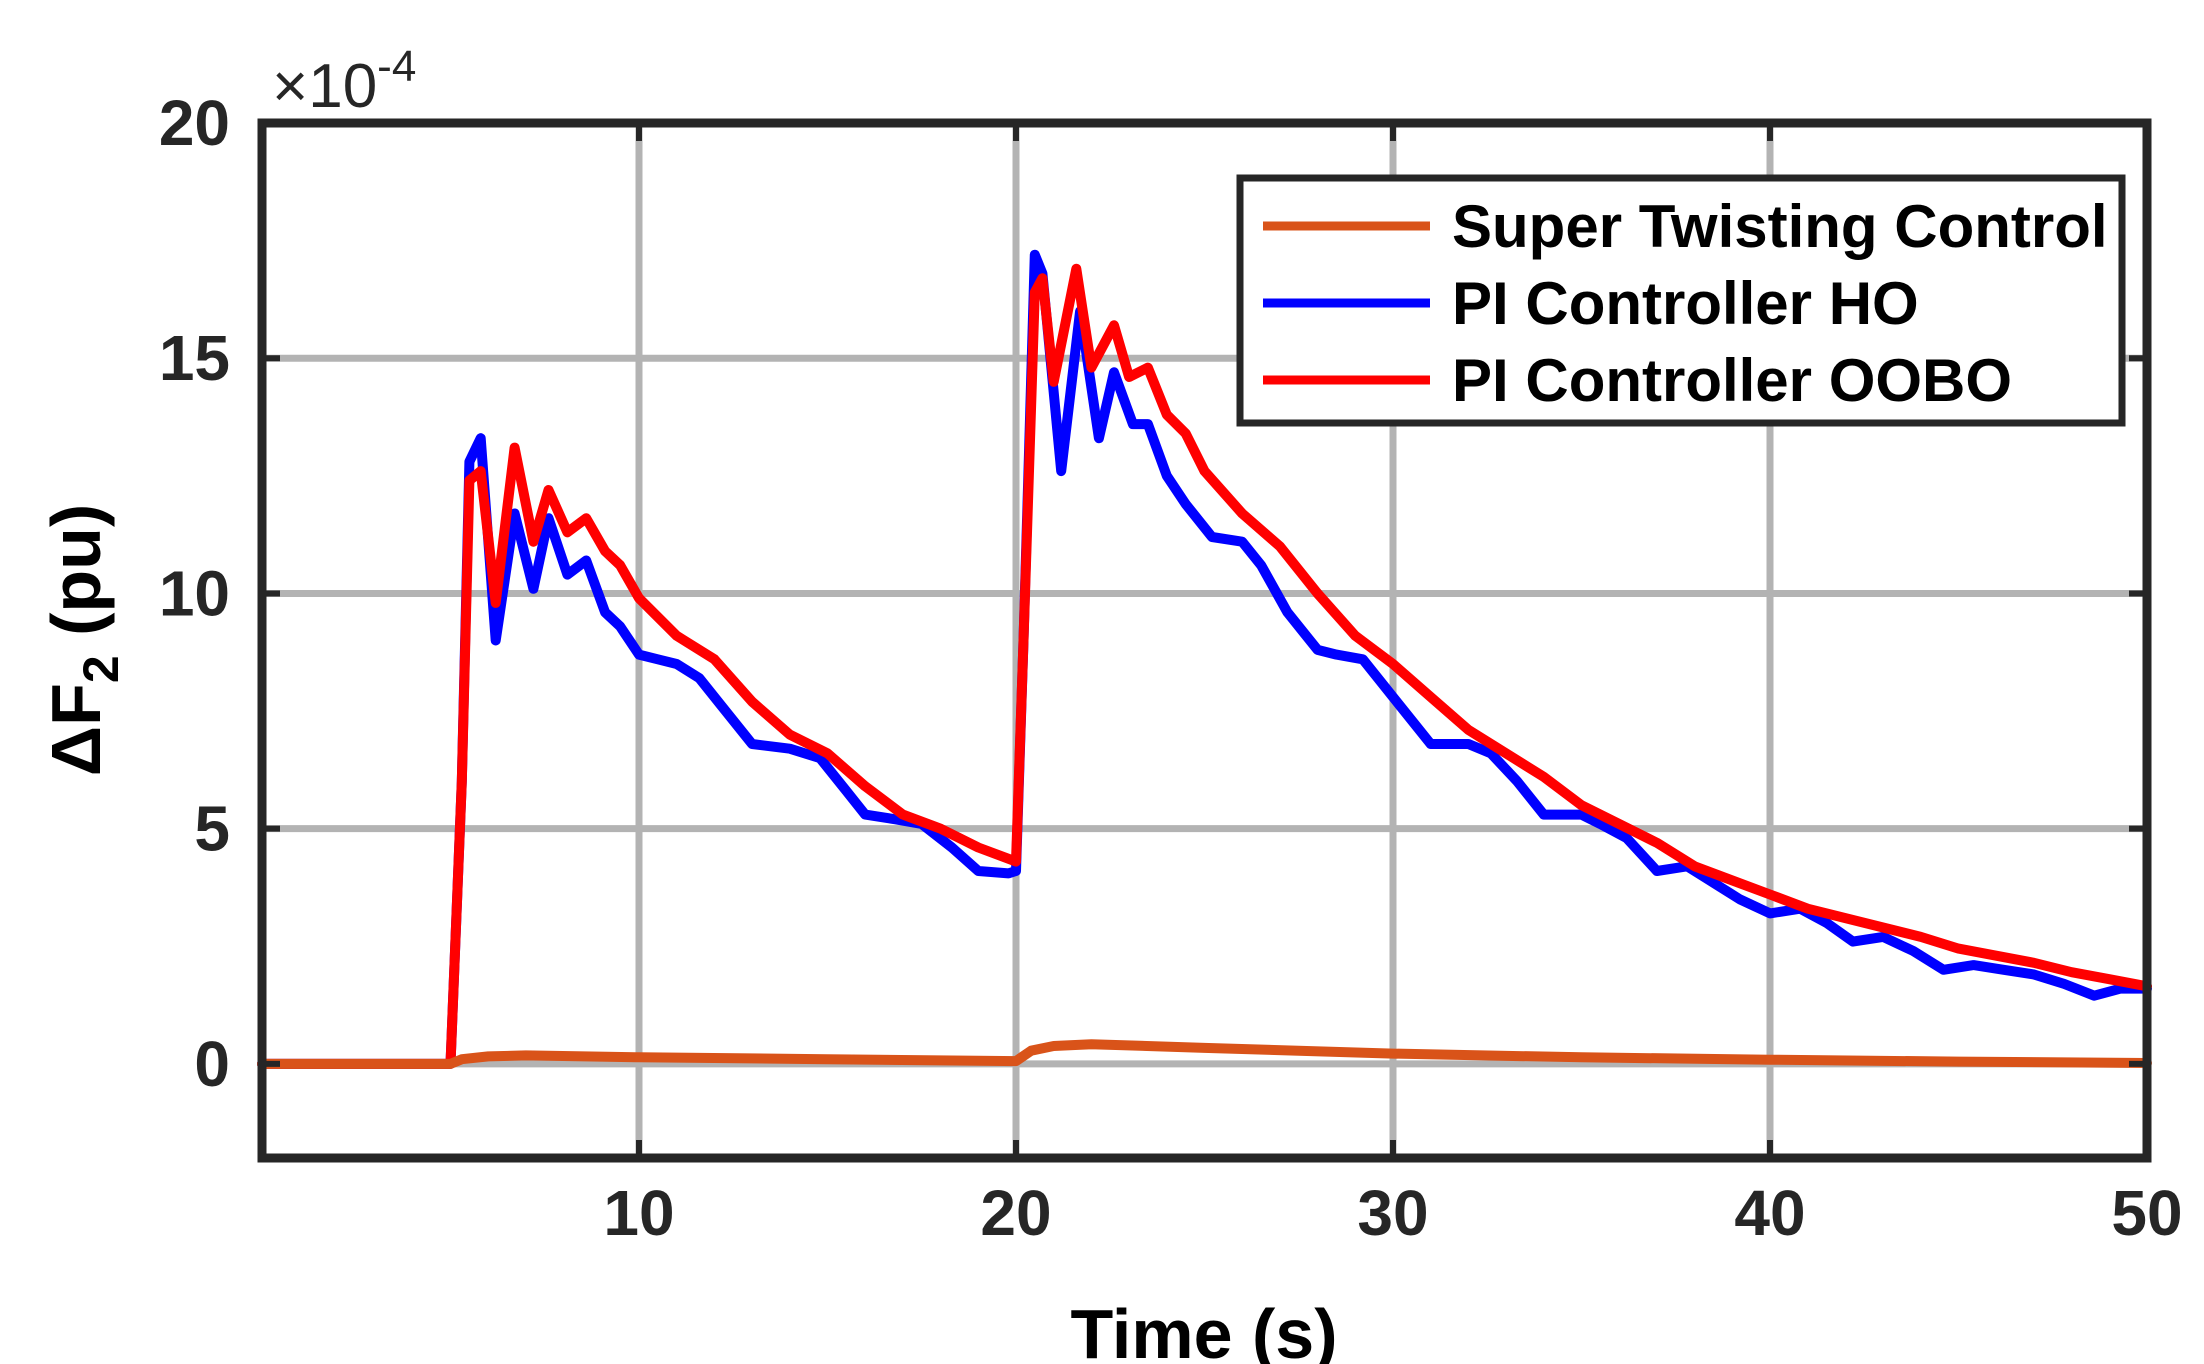  Describe the element at coordinates (1204, 1054) in the screenshot. I see `series-line-super-twisting` at that location.